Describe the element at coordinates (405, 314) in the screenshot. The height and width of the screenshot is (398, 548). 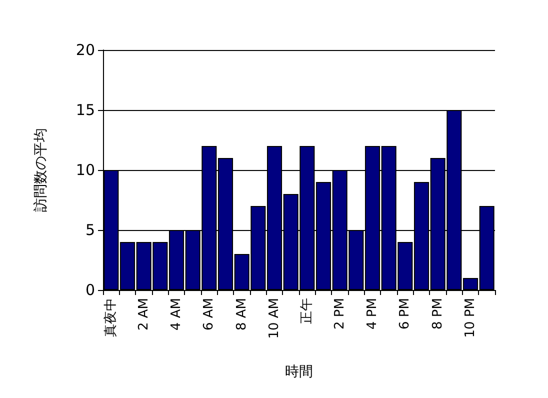
I see `x-tick-label: 6 PM` at that location.